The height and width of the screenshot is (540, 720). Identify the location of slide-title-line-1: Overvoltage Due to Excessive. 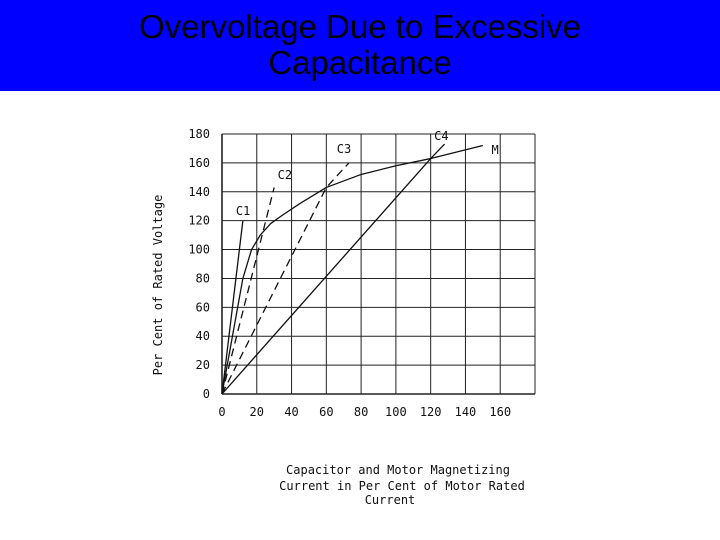
(360, 26).